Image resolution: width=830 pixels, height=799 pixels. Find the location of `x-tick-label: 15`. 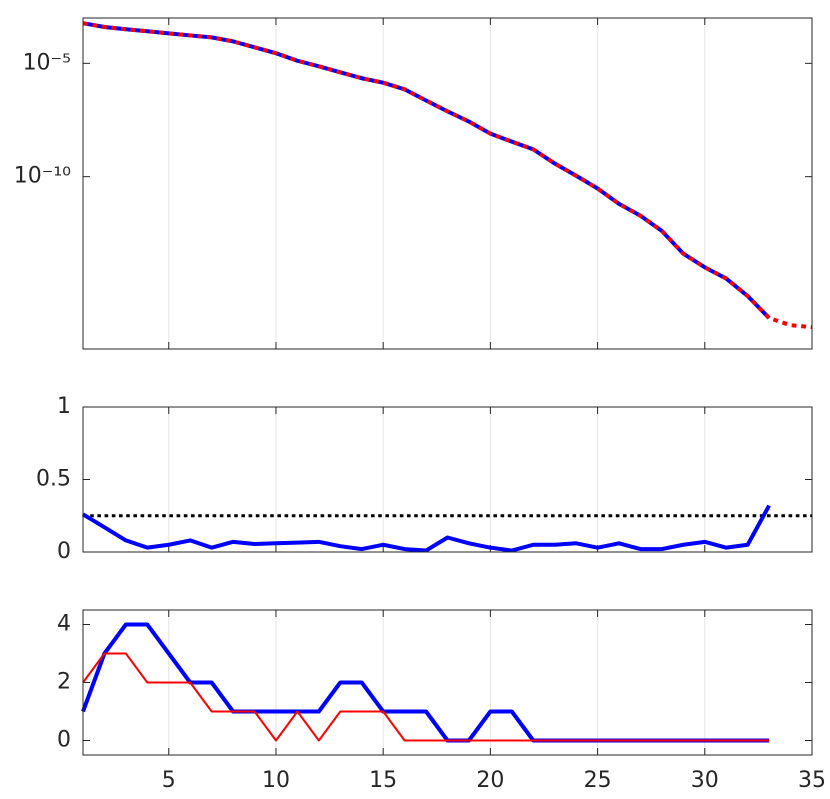

x-tick-label: 15 is located at coordinates (383, 780).